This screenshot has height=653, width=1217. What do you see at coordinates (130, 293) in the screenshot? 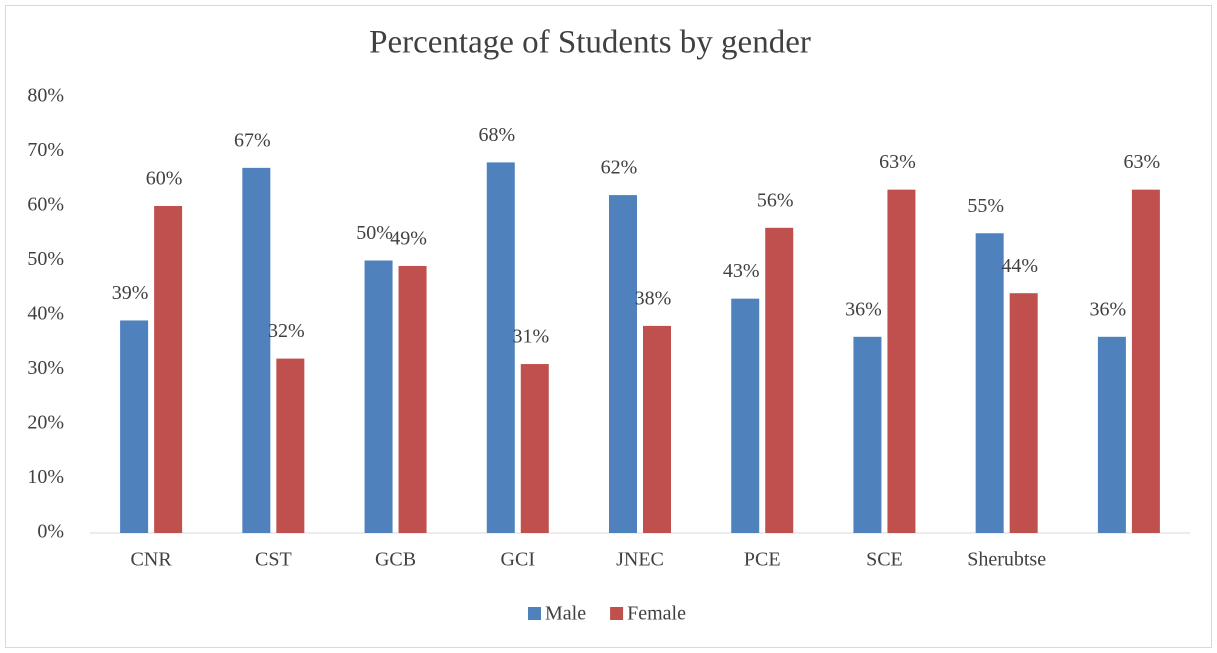
I see `value-label: 39%` at bounding box center [130, 293].